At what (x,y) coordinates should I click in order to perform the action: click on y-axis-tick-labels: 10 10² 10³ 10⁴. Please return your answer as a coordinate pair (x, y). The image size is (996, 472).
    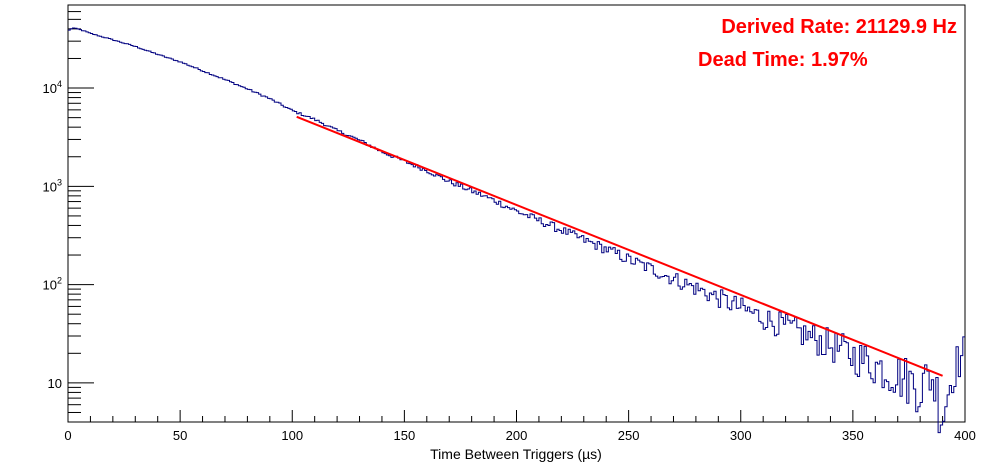
    Looking at the image, I should click on (52, 235).